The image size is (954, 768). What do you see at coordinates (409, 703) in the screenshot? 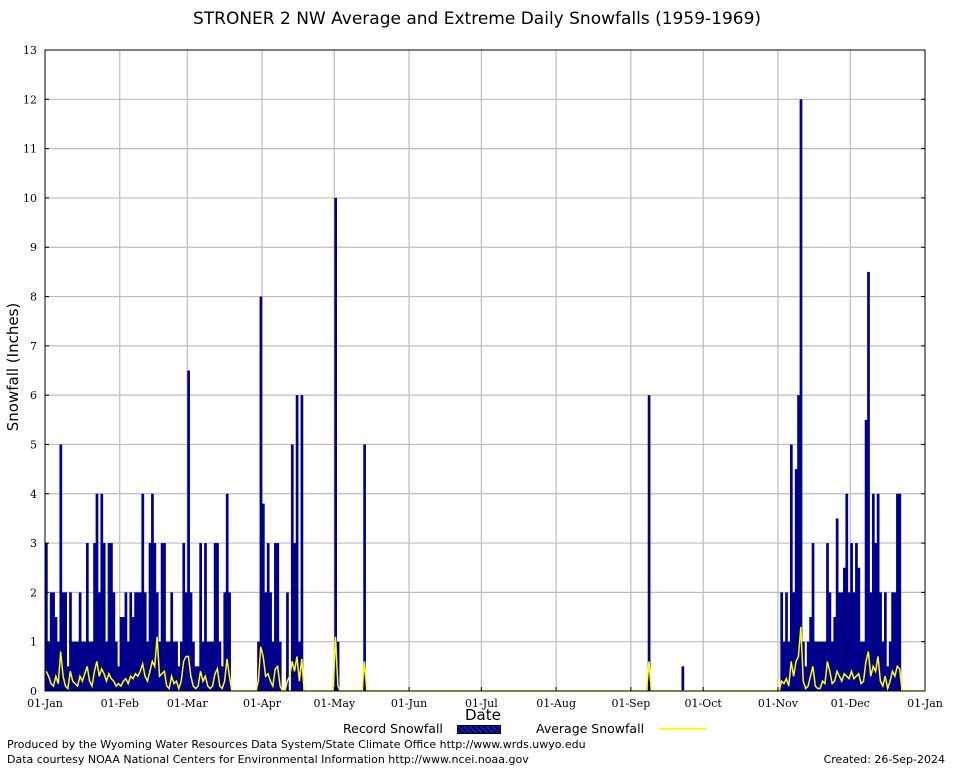
I see `x-tick-label: 01-Jun` at bounding box center [409, 703].